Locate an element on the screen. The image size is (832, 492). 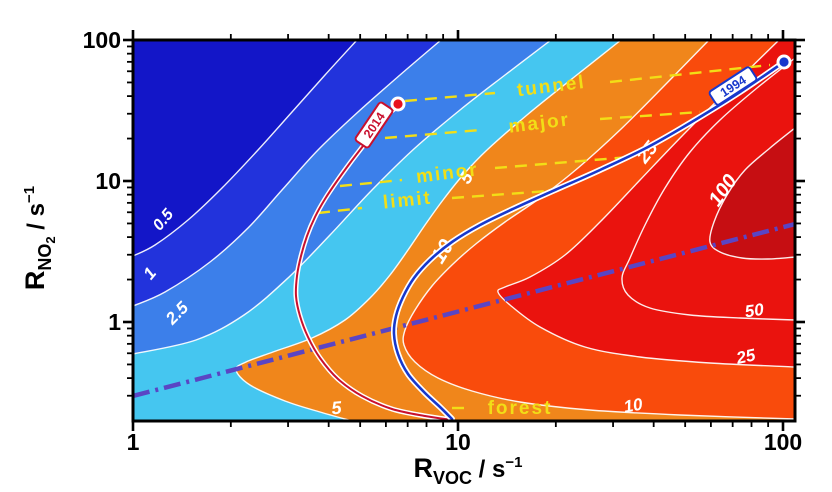
trajectory-2014 is located at coordinates (373, 263).